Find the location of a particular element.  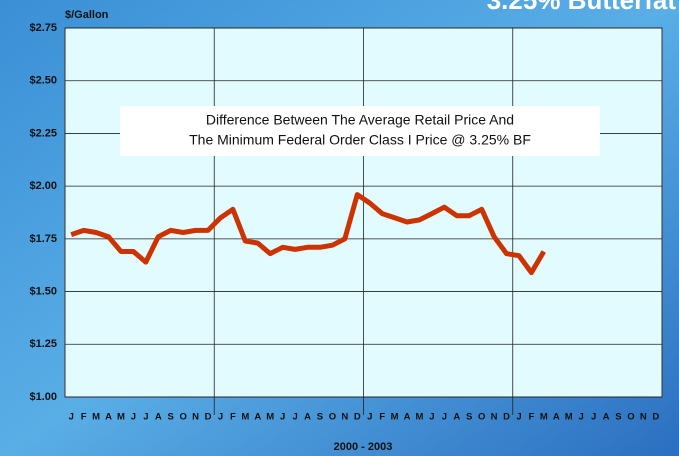

y-tick-label: $1.00 is located at coordinates (43, 397).